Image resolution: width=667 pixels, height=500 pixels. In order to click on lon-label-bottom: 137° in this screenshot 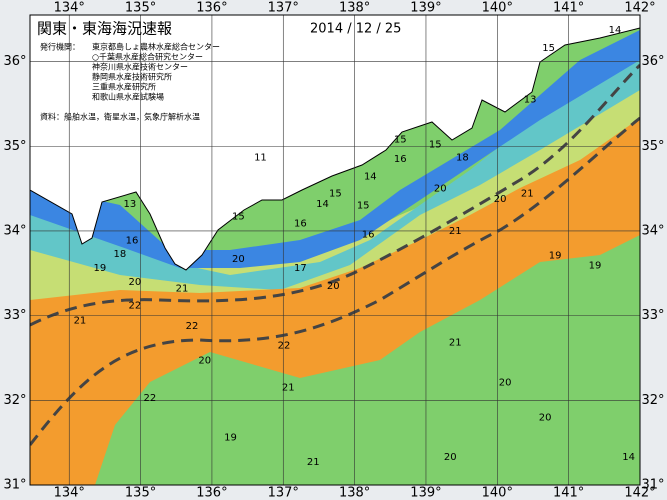, I will do `click(283, 493)`.